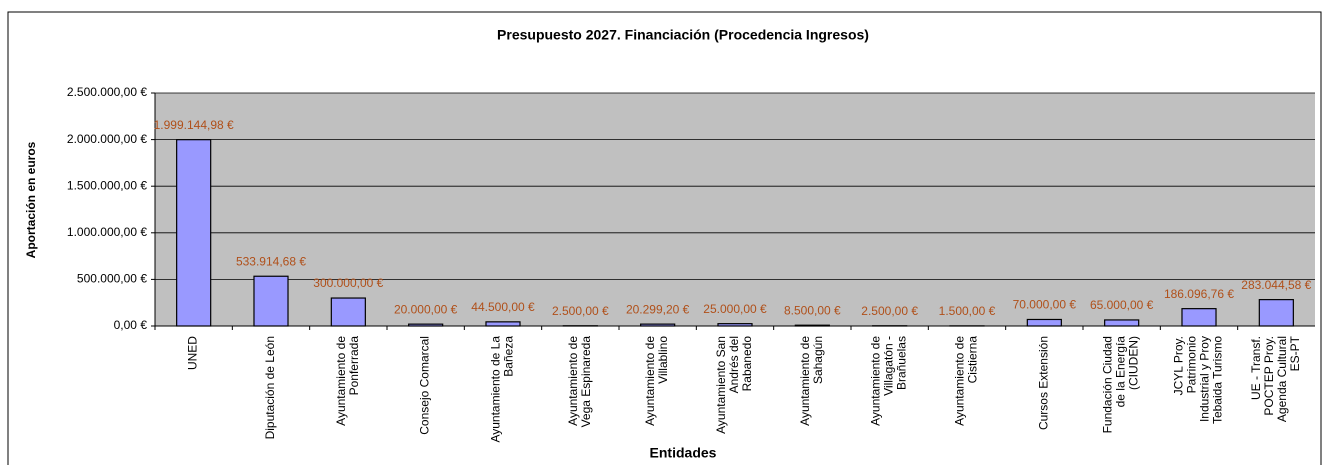 The width and height of the screenshot is (1322, 465). I want to click on y-tick-label: 500.000,00 €, so click(112, 279).